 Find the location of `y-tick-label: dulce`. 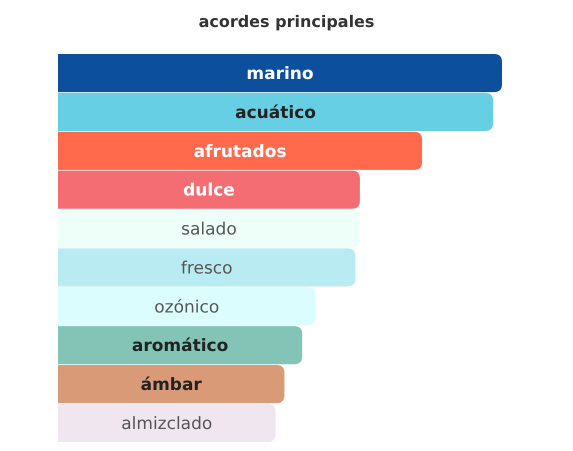

y-tick-label: dulce is located at coordinates (209, 190).